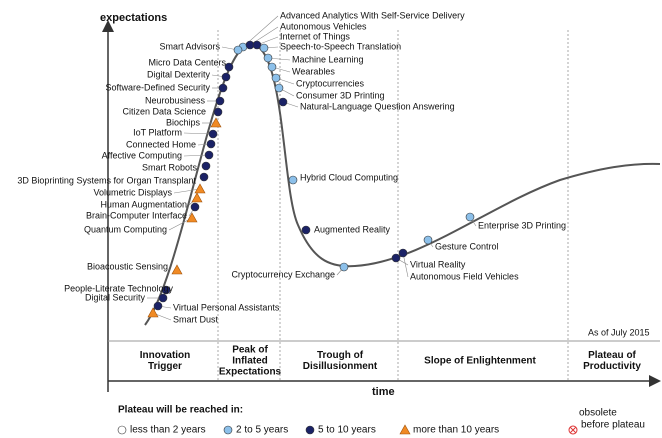 The width and height of the screenshot is (662, 438). I want to click on node-label: Autonomous Field Vehicles, so click(464, 276).